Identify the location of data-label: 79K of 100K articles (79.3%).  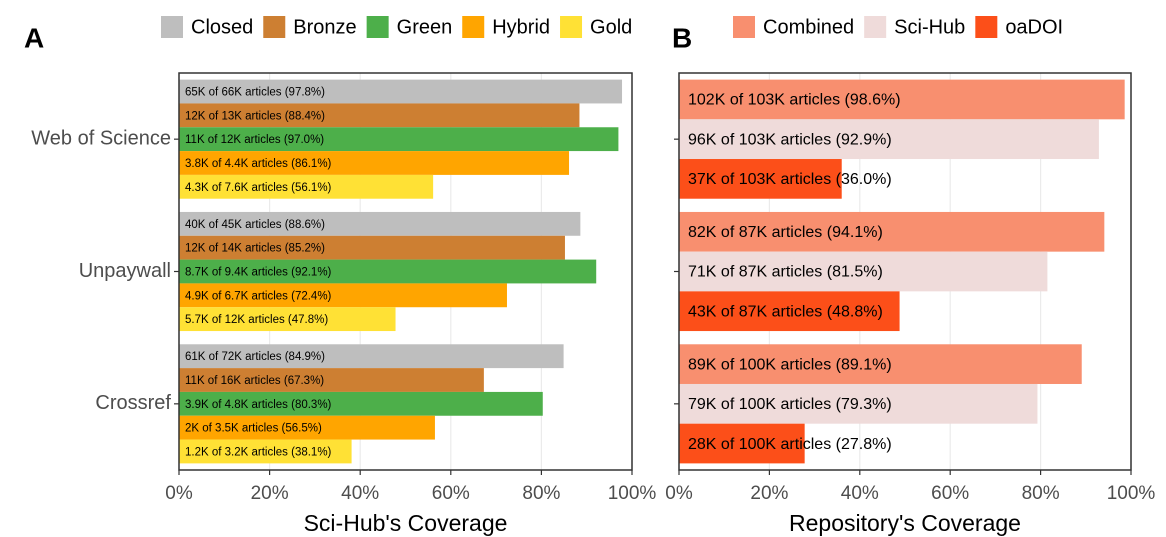
(790, 404).